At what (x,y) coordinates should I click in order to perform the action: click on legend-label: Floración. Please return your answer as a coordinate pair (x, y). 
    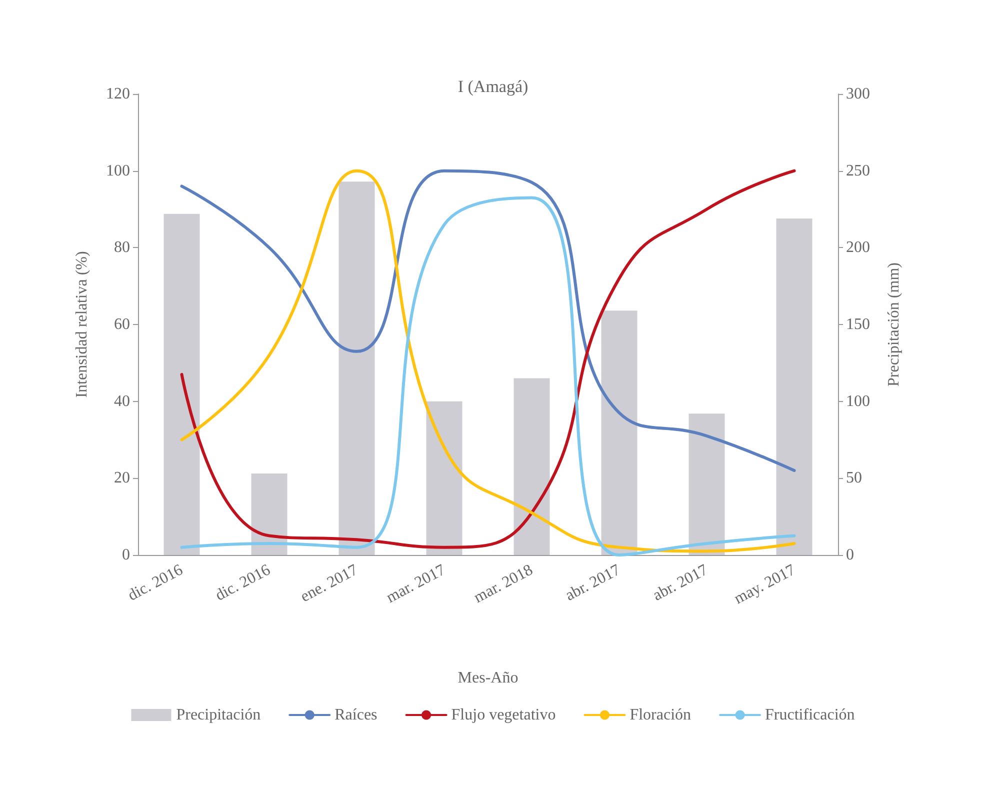
    Looking at the image, I should click on (661, 715).